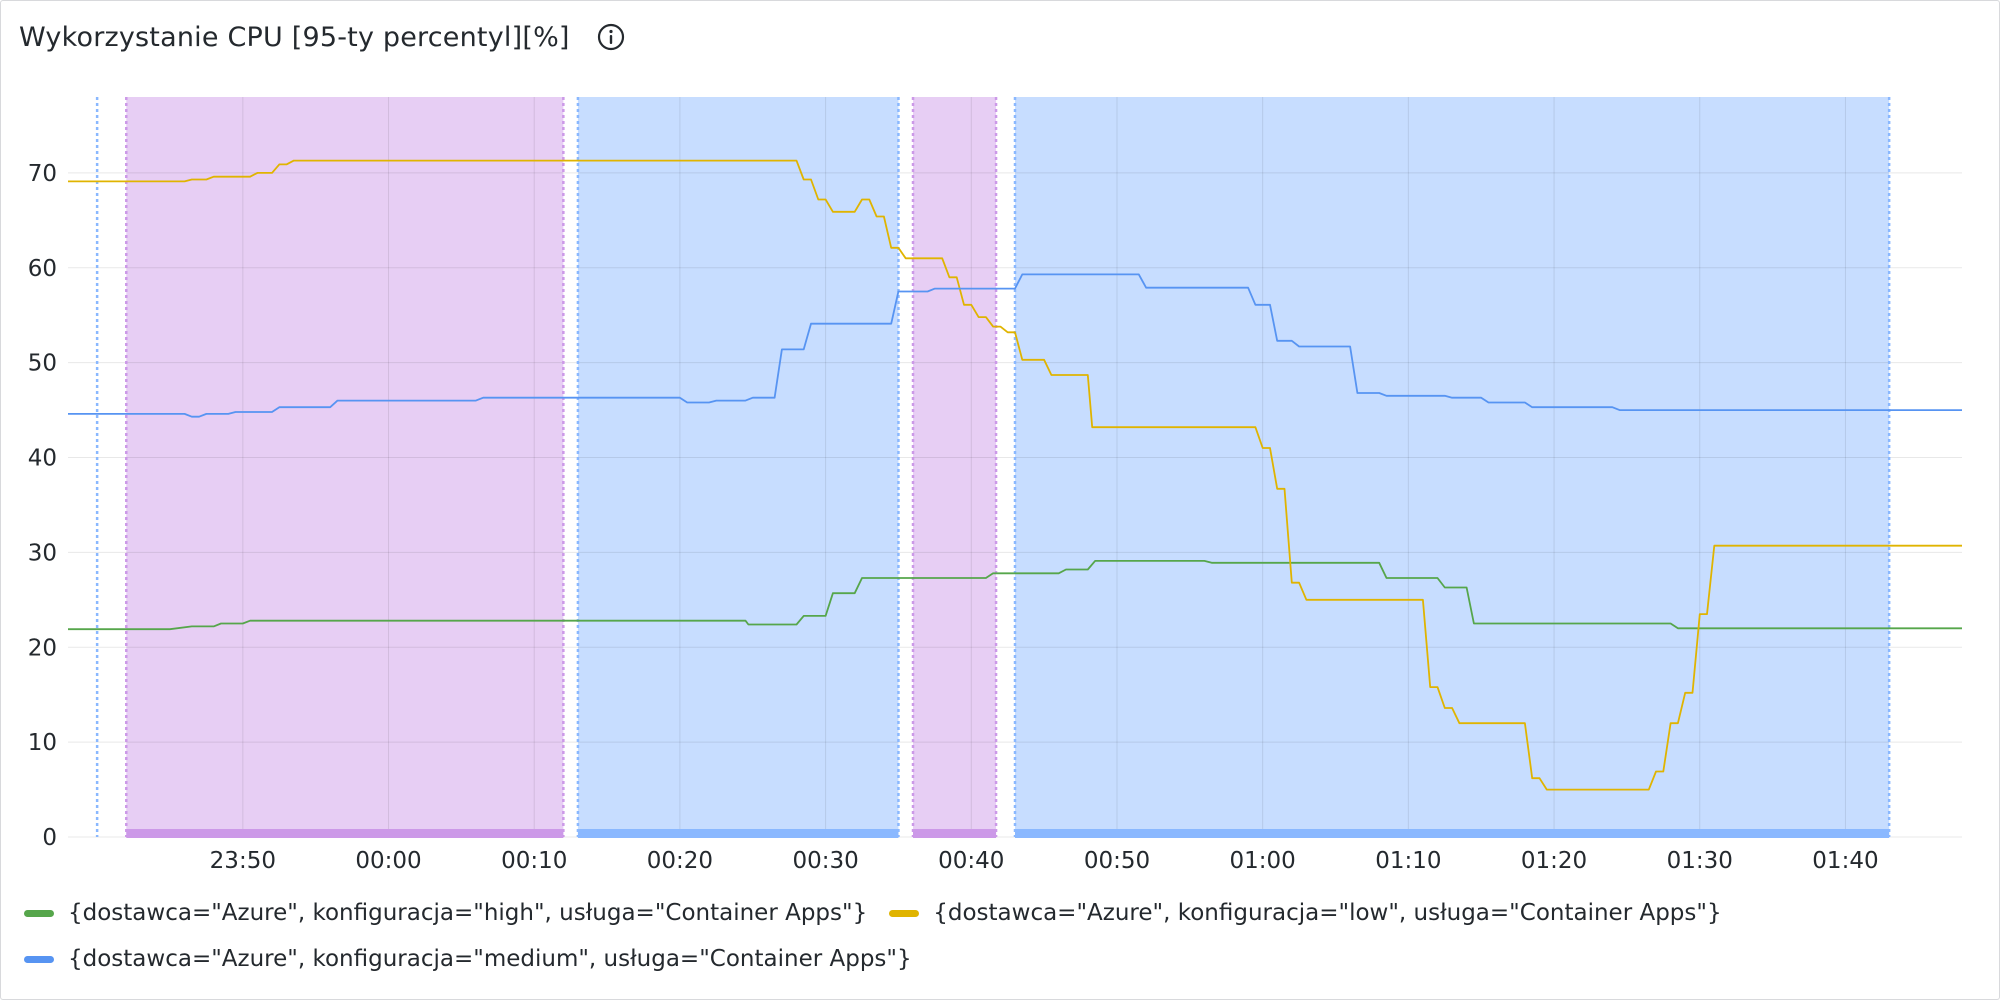 This screenshot has height=1000, width=2000. What do you see at coordinates (243, 861) in the screenshot?
I see `x-tick-label: 23:50` at bounding box center [243, 861].